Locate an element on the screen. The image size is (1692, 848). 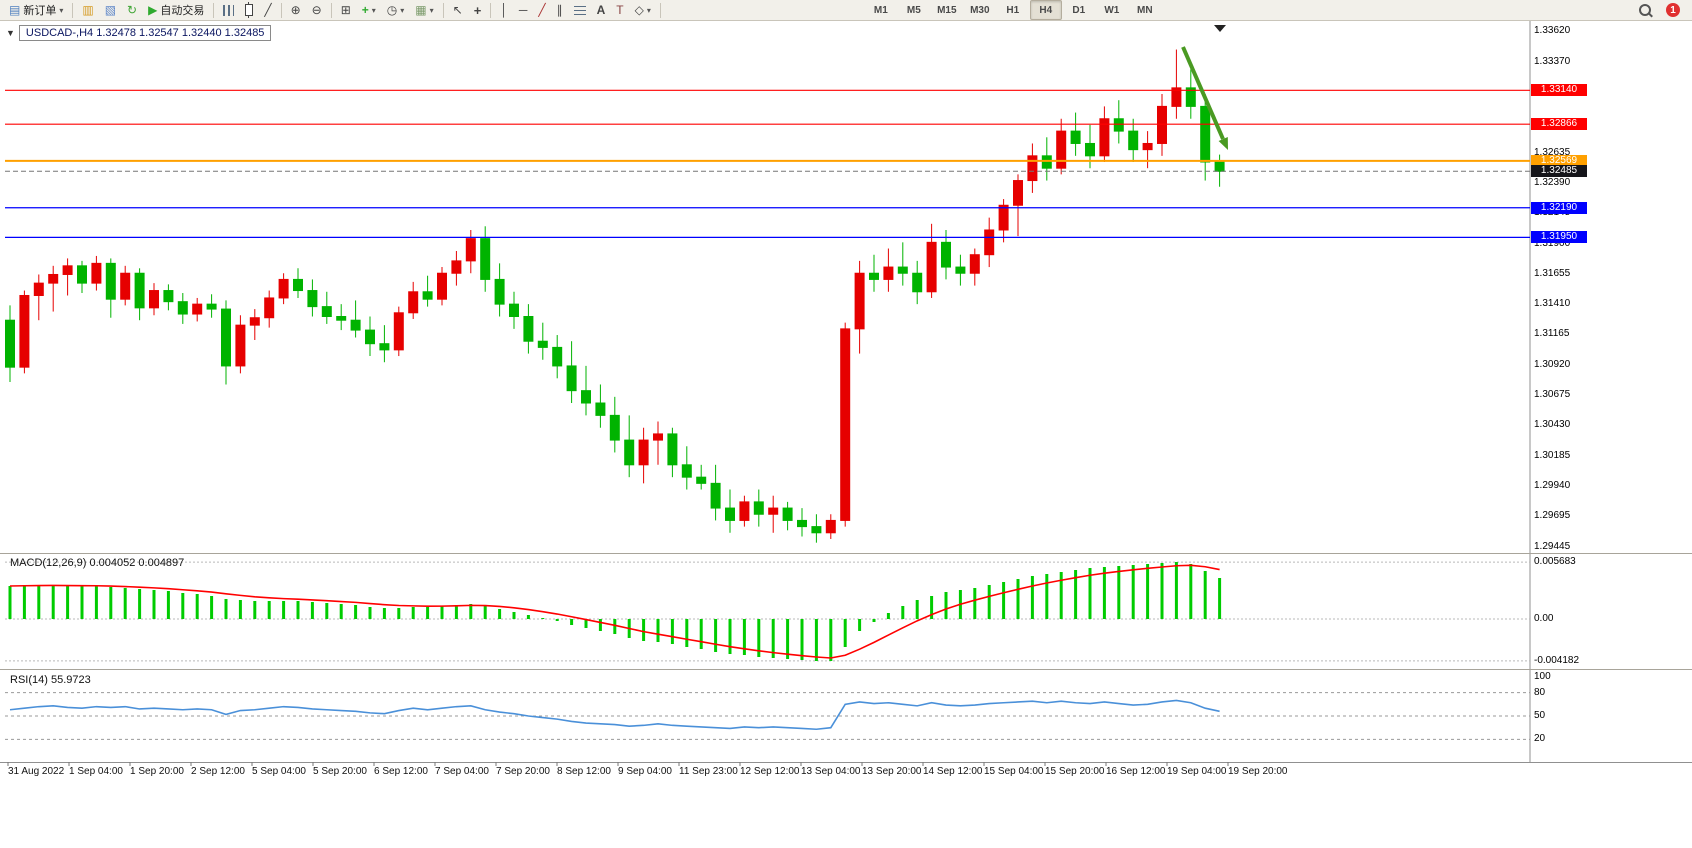
channel-button: ∥ is located at coordinates (560, 10).